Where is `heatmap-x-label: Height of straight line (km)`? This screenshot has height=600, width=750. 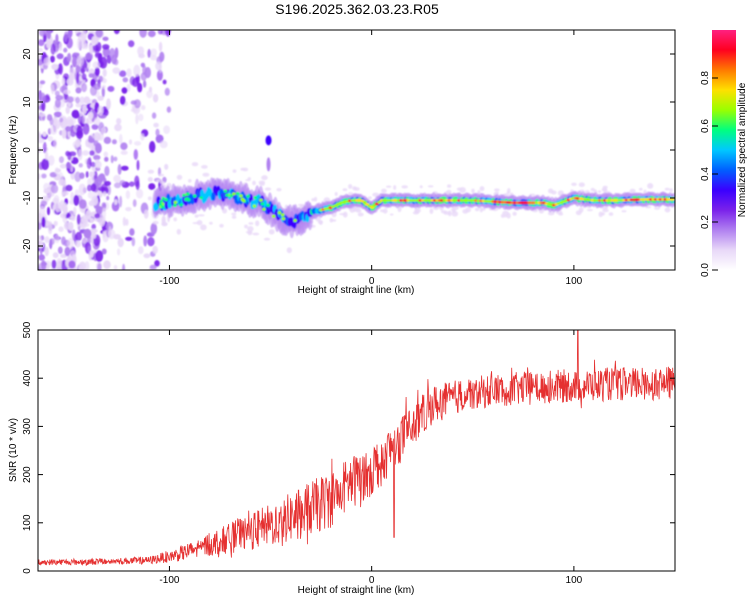 heatmap-x-label: Height of straight line (km) is located at coordinates (356, 290).